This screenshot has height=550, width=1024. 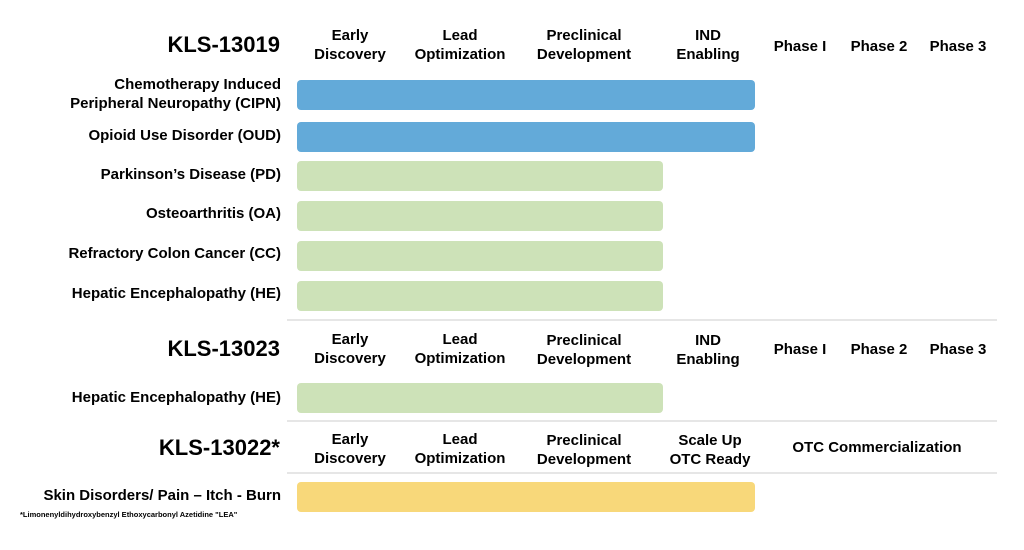 I want to click on indication-label-skin: Skin Disorders/ Pain – Itch - Burn, so click(x=162, y=495).